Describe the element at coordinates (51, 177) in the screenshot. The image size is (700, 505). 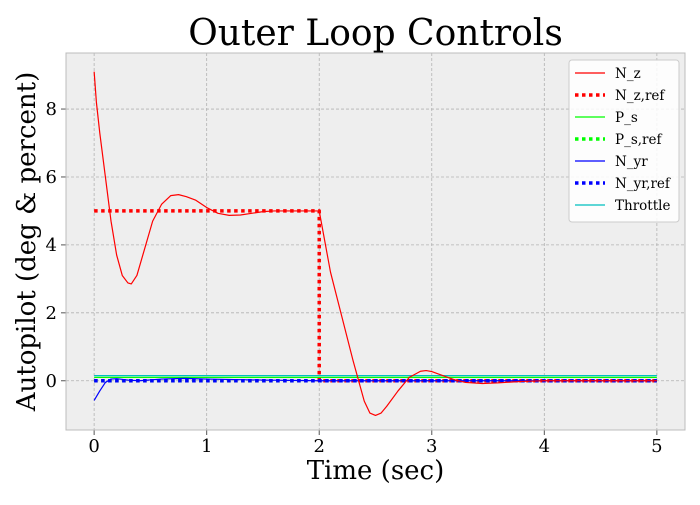
I see `y-tick-label: 6` at that location.